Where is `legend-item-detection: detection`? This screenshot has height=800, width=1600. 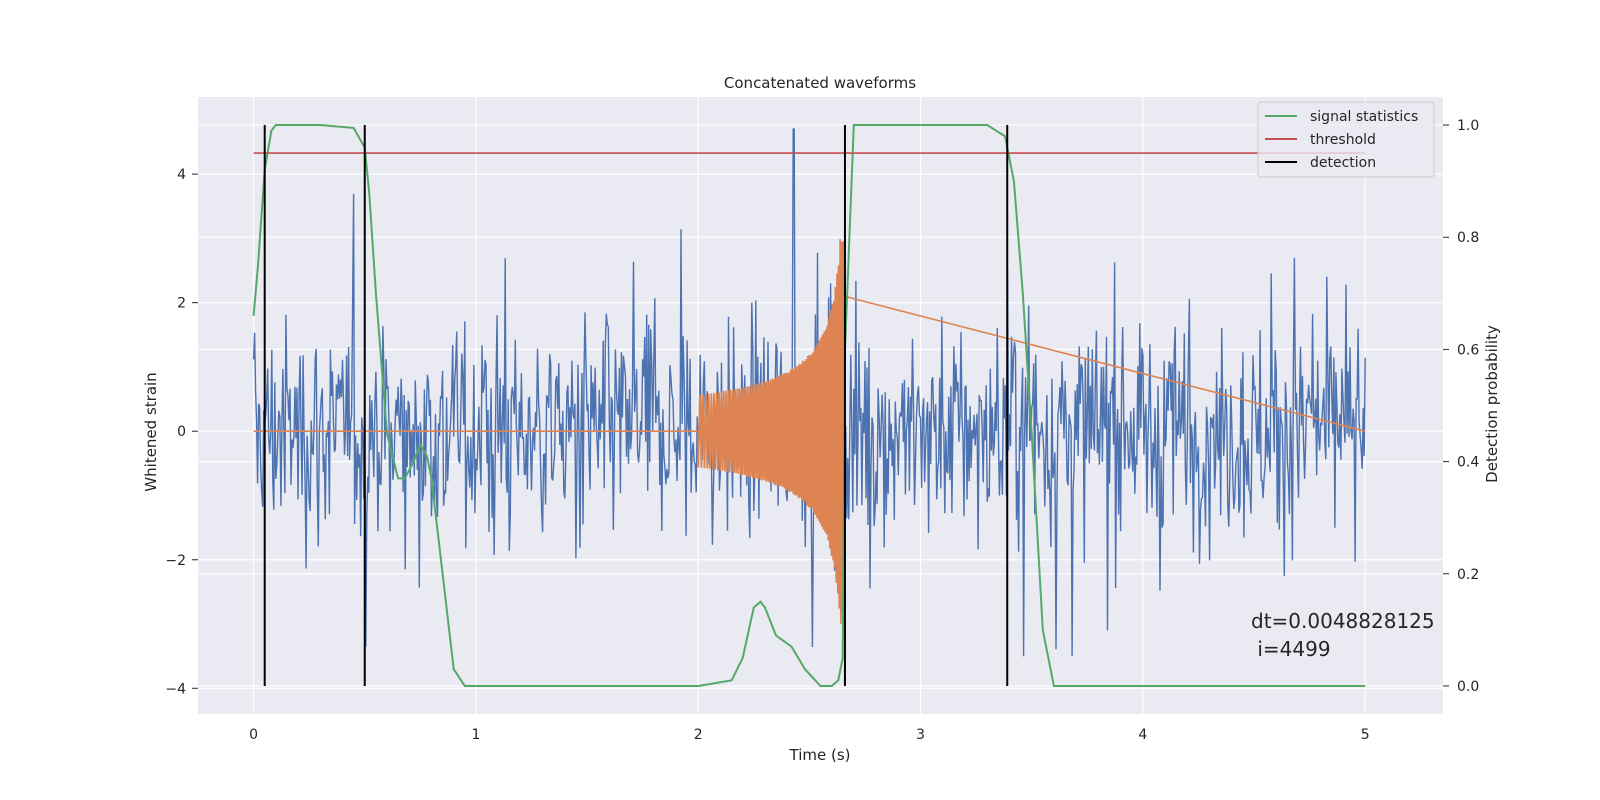 legend-item-detection: detection is located at coordinates (1320, 163).